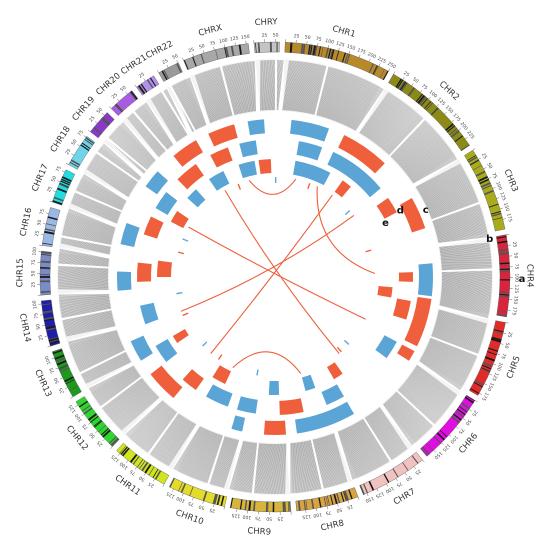 Image resolution: width=550 pixels, height=554 pixels. I want to click on chromosome-label: CHR1, so click(343, 32).